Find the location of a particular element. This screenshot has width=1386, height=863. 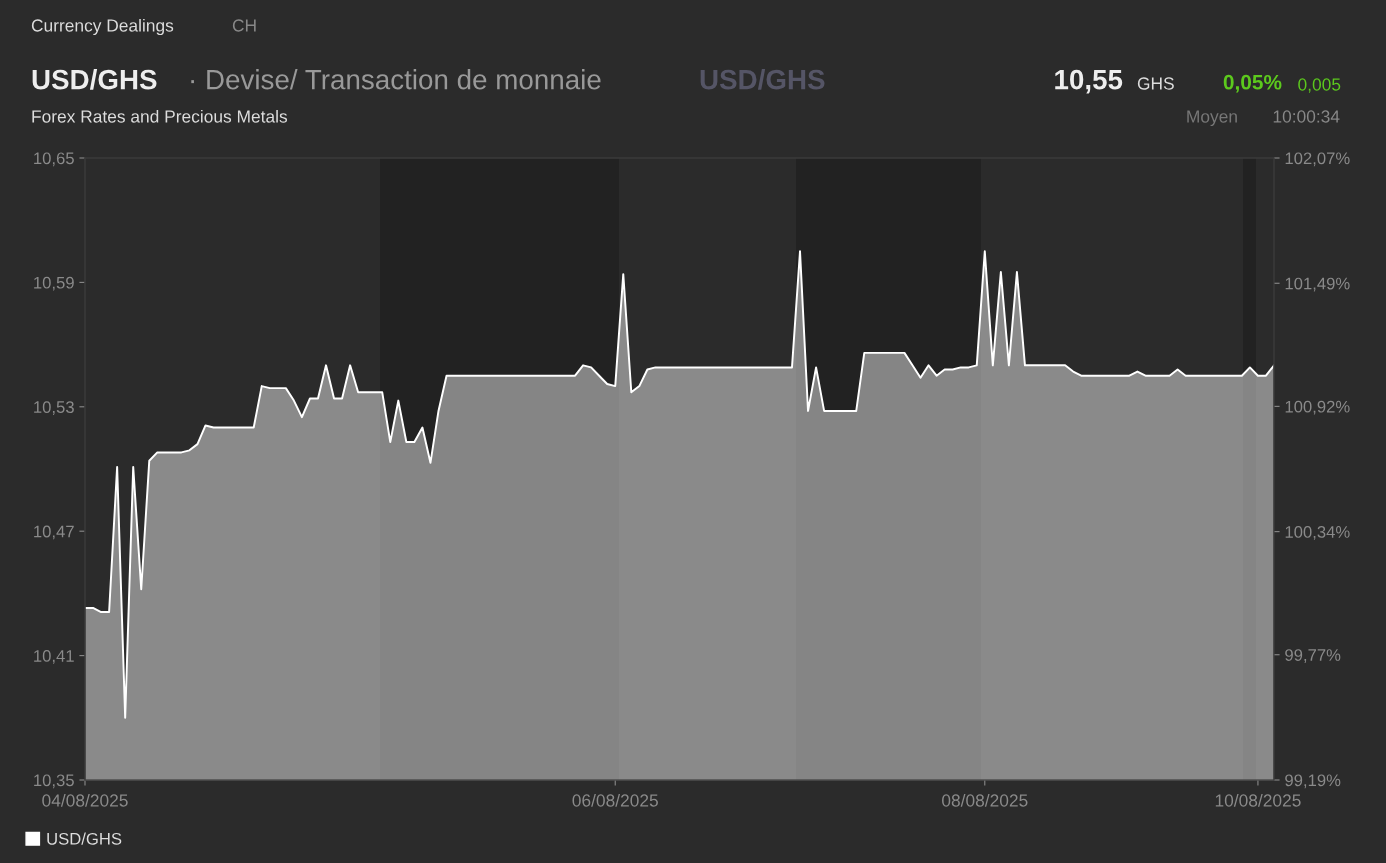

text: Moyen is located at coordinates (1212, 118).